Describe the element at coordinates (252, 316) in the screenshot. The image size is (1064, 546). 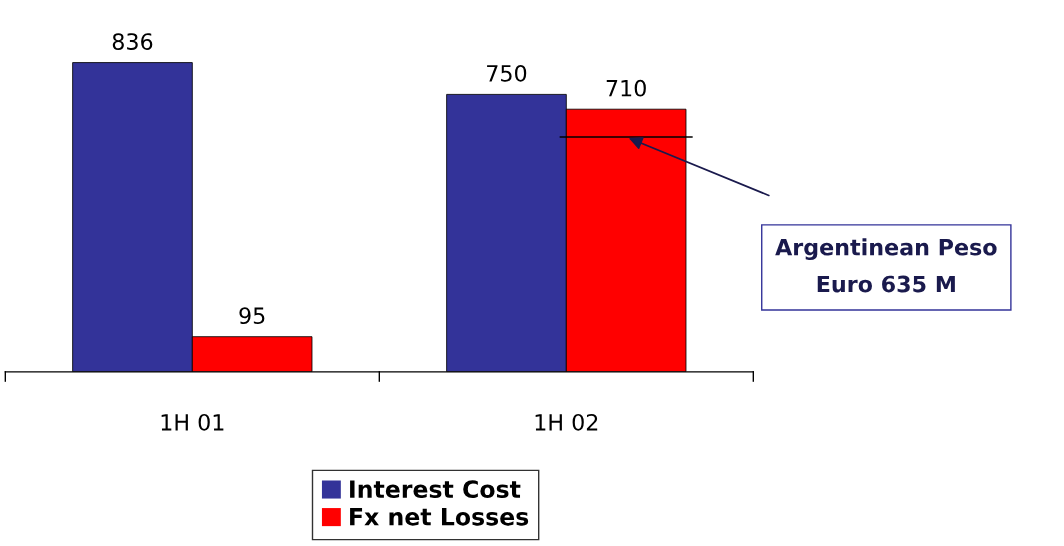
I see `data-label: 95` at that location.